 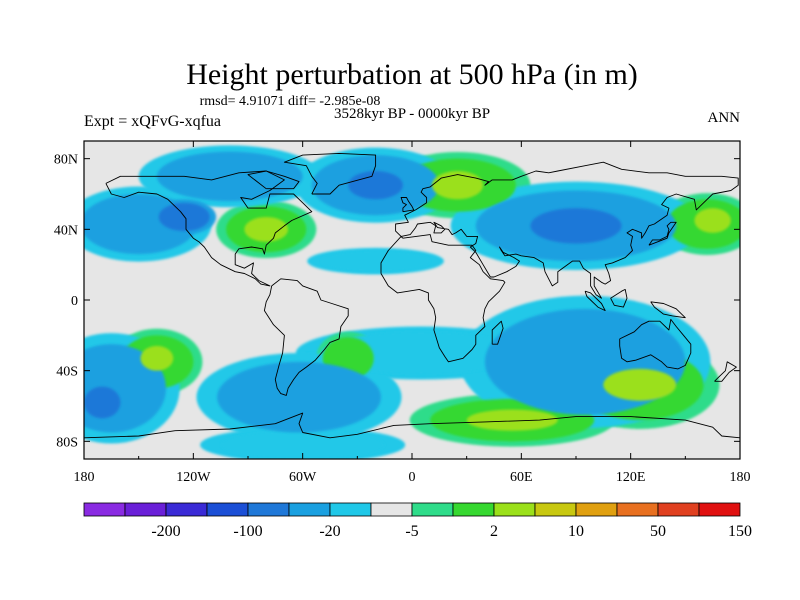 I want to click on colorbar-label-1: -100, so click(x=247, y=531).